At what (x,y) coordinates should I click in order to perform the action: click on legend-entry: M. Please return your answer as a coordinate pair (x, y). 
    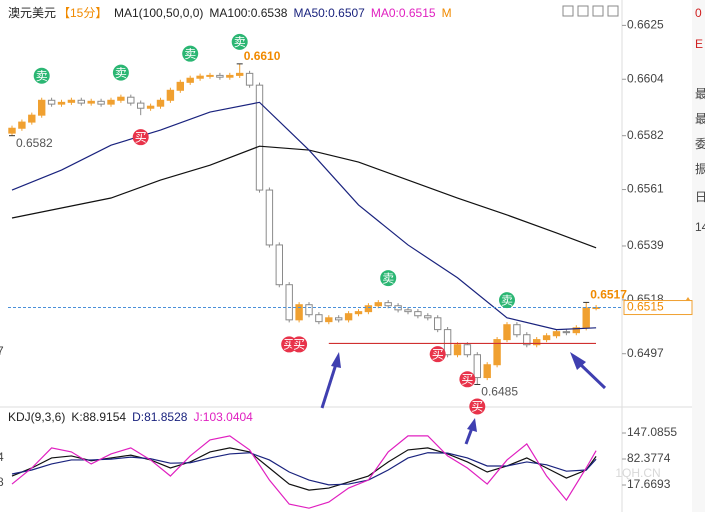
    Looking at the image, I should click on (447, 13).